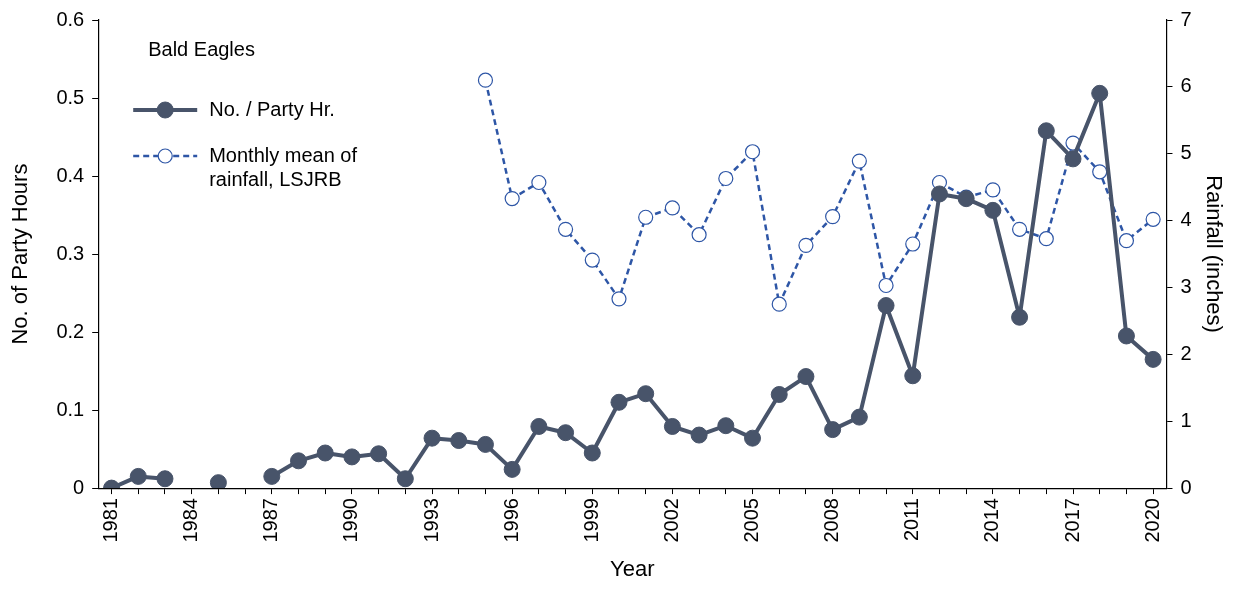 Image resolution: width=1248 pixels, height=591 pixels. I want to click on y-tick-label: 0.2, so click(70, 330).